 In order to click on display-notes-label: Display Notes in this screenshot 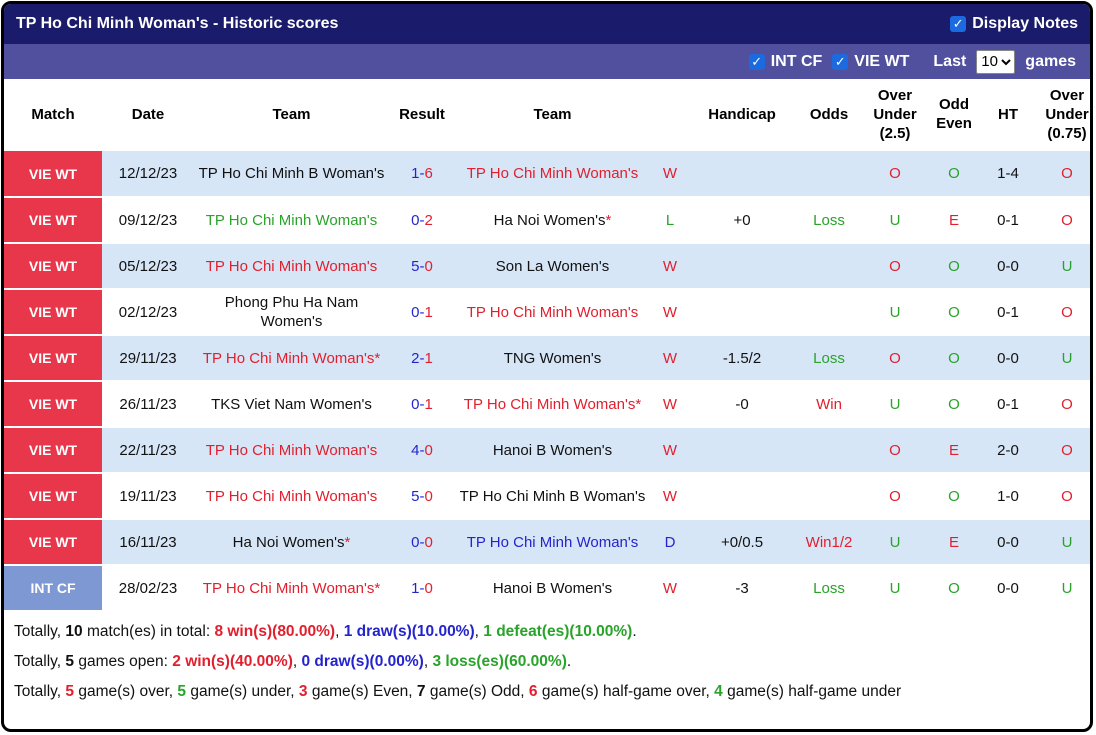, I will do `click(1025, 23)`.